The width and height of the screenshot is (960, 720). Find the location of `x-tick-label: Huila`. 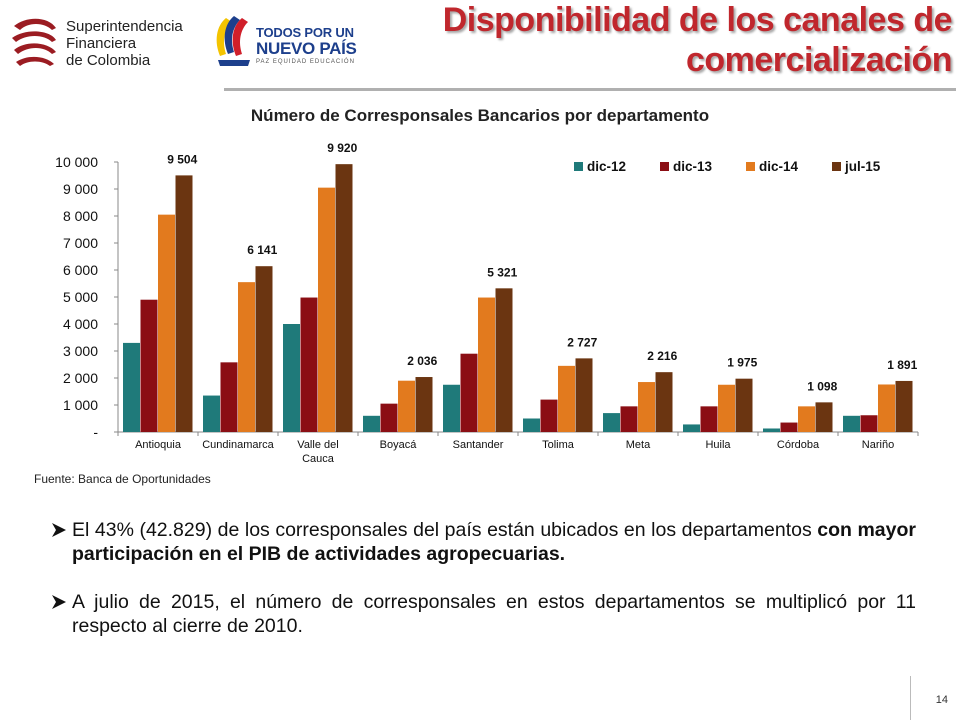

x-tick-label: Huila is located at coordinates (718, 445).